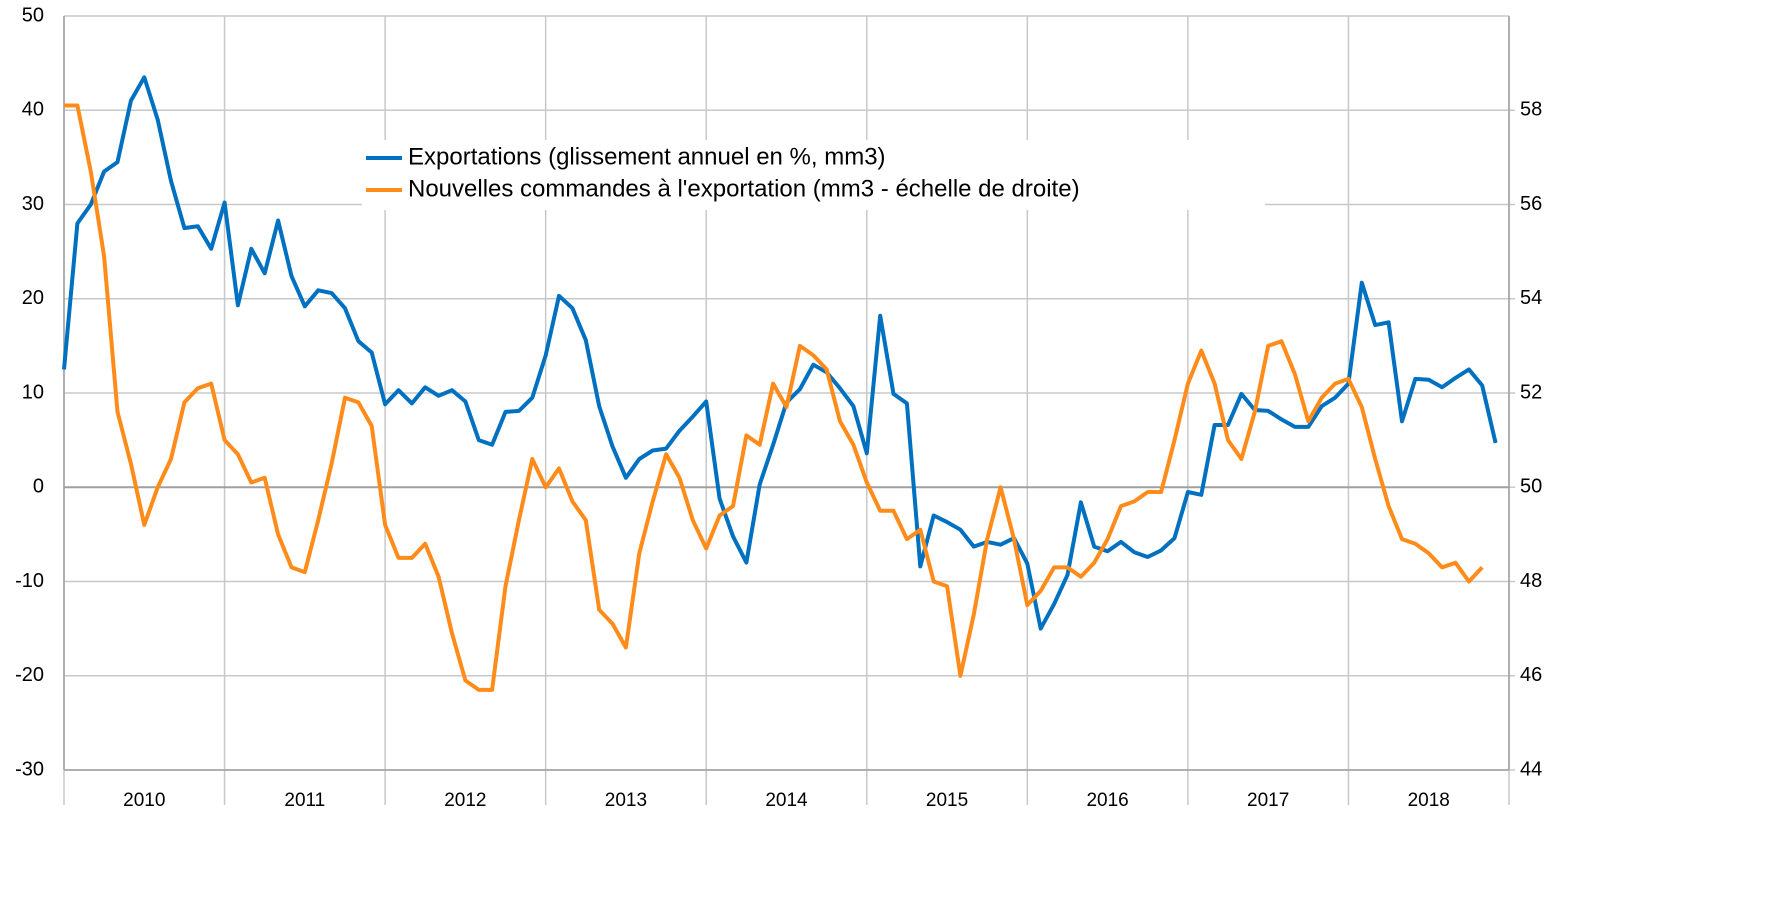  I want to click on x-tick-label: 2015, so click(947, 800).